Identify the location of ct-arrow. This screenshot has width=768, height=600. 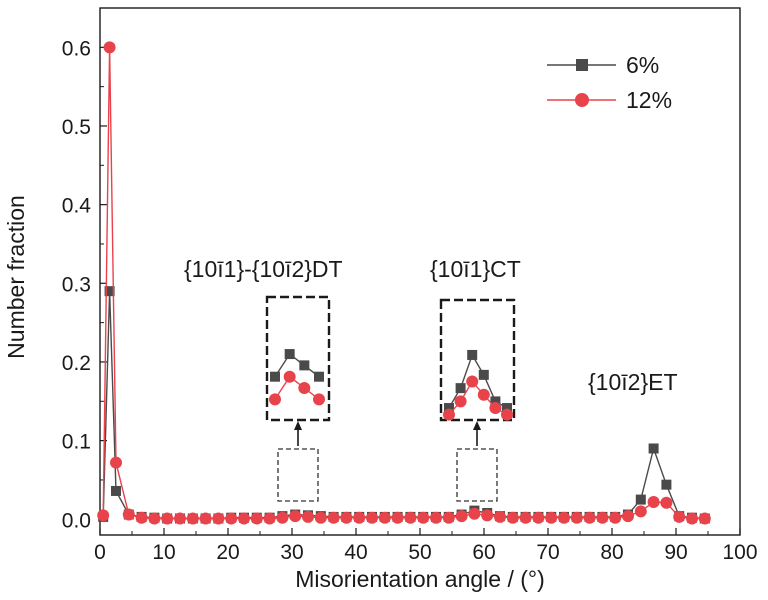
(477, 433).